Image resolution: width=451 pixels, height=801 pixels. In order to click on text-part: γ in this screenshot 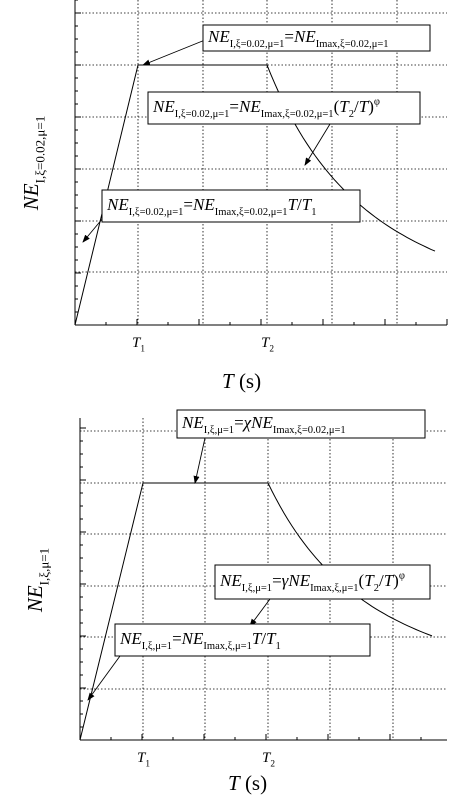, I will do `click(286, 580)`.